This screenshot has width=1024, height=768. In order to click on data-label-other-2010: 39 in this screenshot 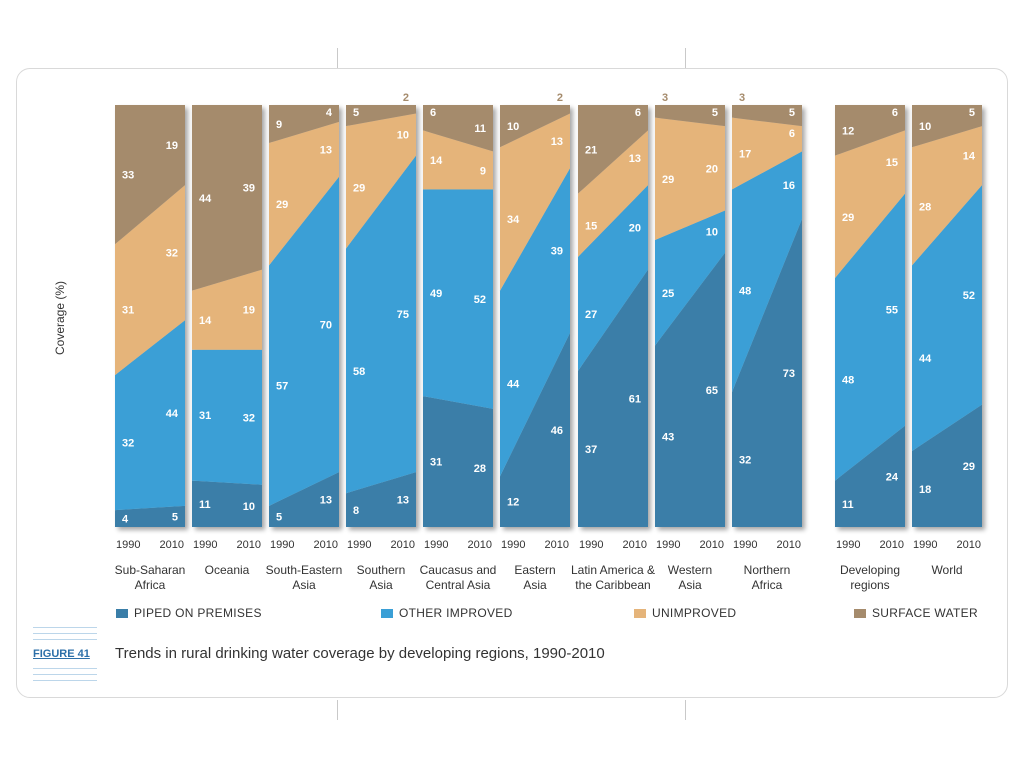, I will do `click(557, 252)`.